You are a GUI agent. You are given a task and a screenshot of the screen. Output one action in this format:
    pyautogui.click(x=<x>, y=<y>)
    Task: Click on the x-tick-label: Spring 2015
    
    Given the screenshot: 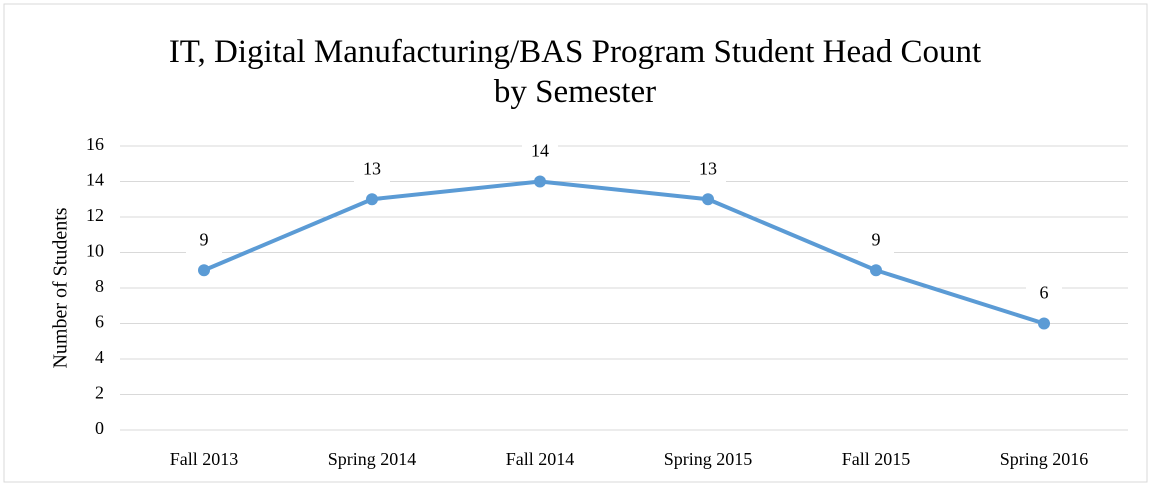 What is the action you would take?
    pyautogui.click(x=708, y=459)
    